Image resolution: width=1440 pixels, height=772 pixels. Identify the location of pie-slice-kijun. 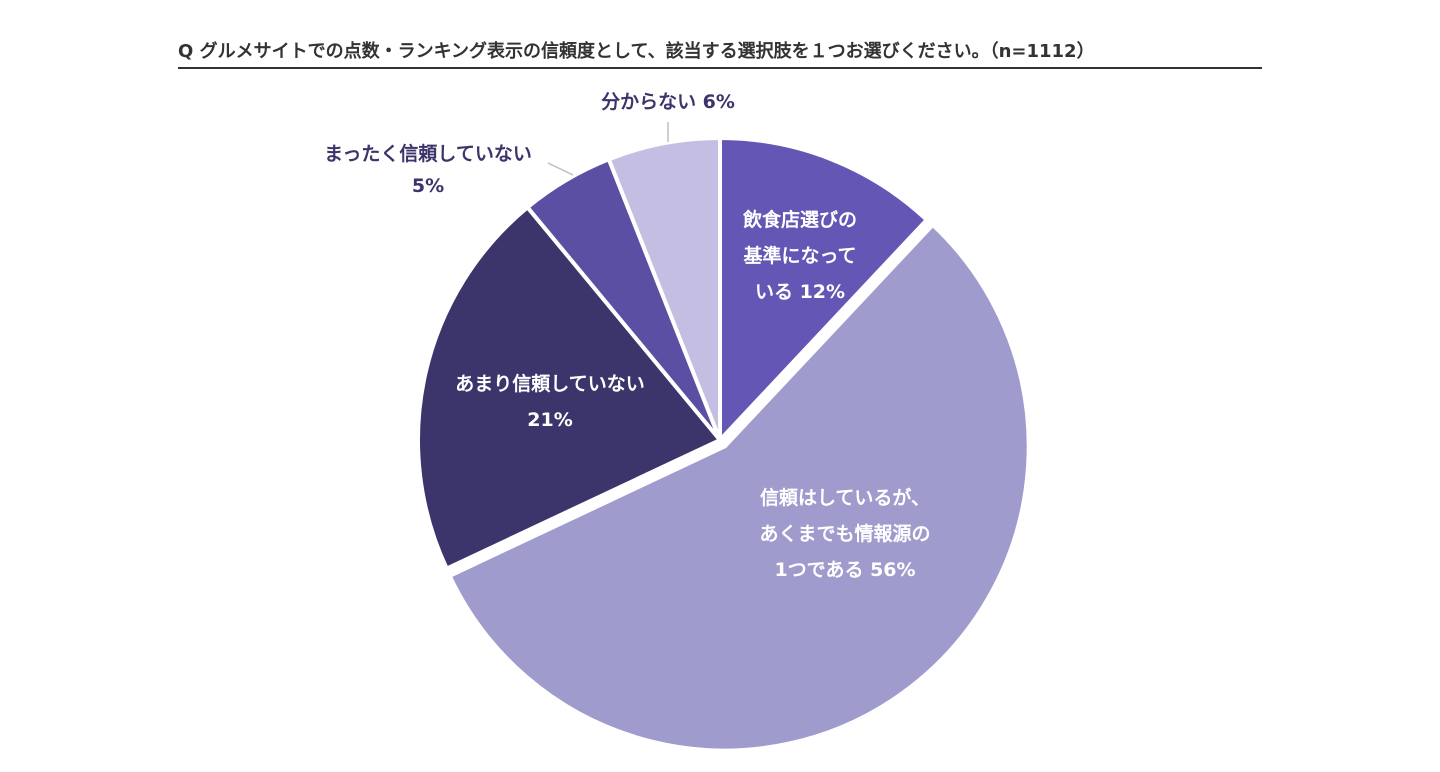
(823, 289).